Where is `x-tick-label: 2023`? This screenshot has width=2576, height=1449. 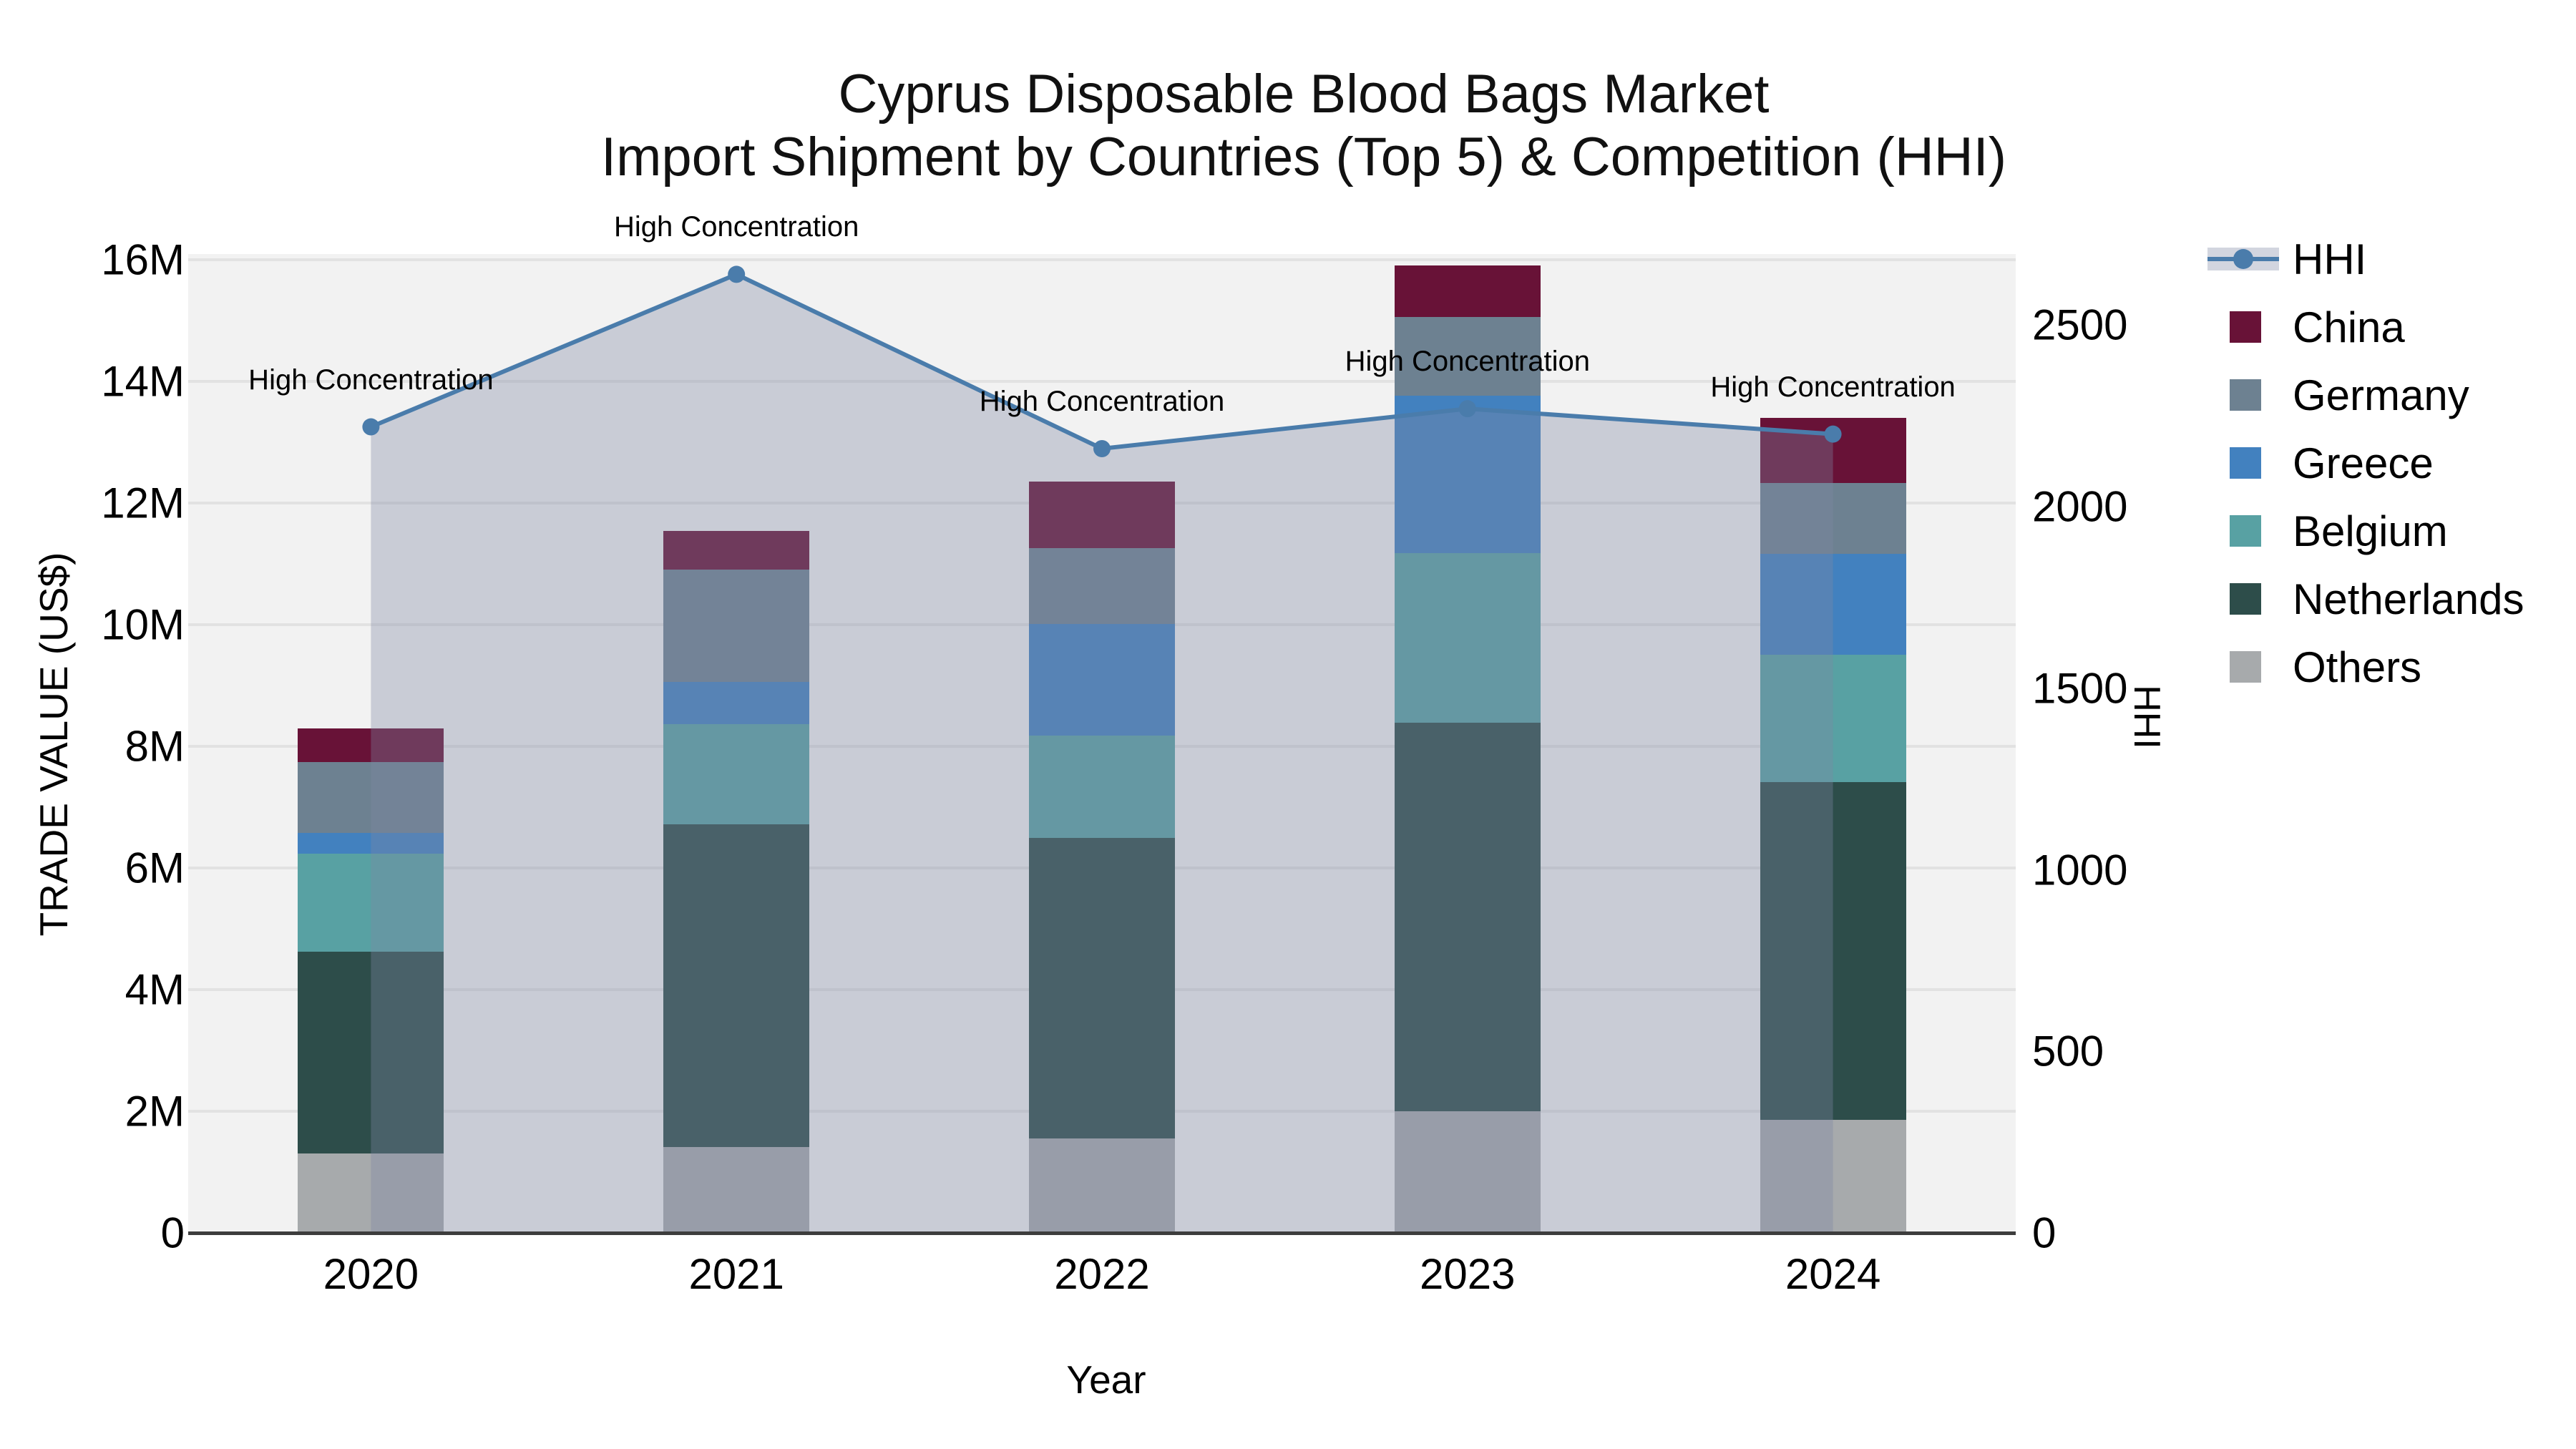 x-tick-label: 2023 is located at coordinates (1468, 1274).